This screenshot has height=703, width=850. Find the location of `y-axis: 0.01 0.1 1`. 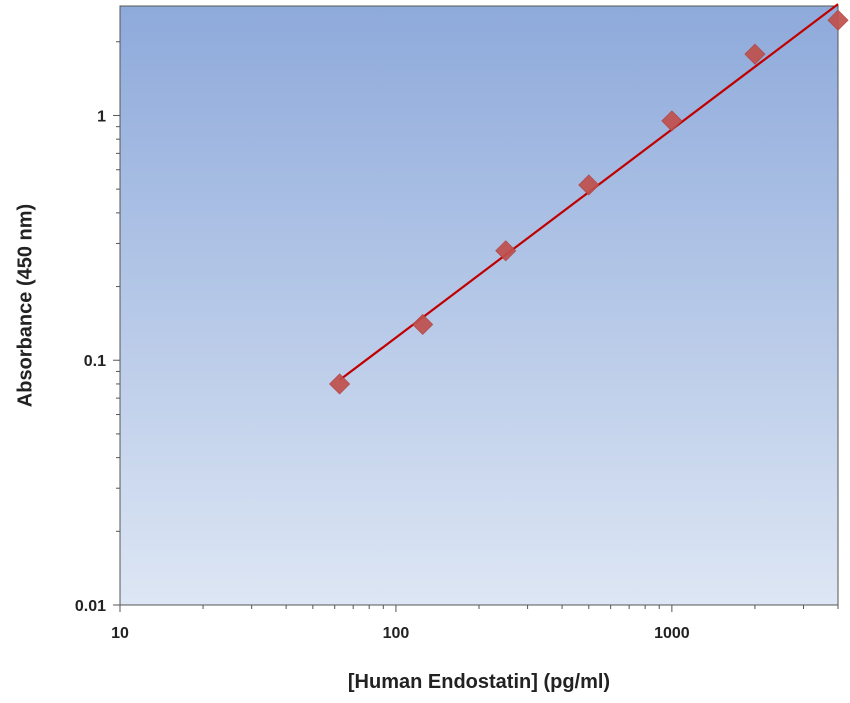

y-axis: 0.01 0.1 1 is located at coordinates (97, 328).